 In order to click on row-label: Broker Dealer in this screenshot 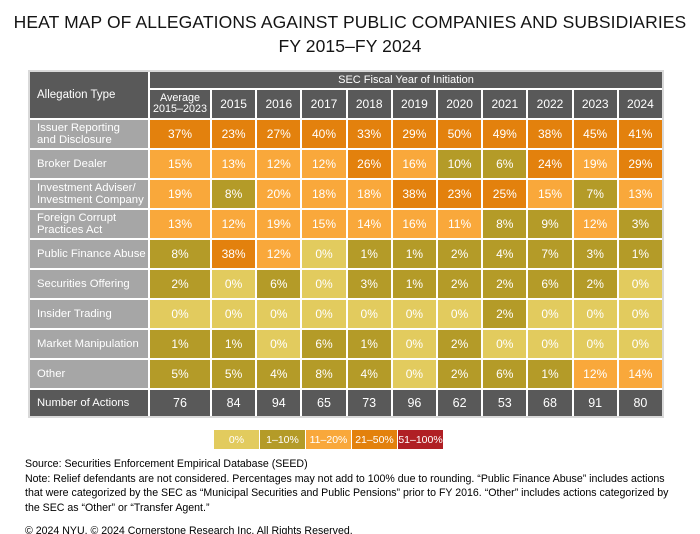, I will do `click(89, 164)`.